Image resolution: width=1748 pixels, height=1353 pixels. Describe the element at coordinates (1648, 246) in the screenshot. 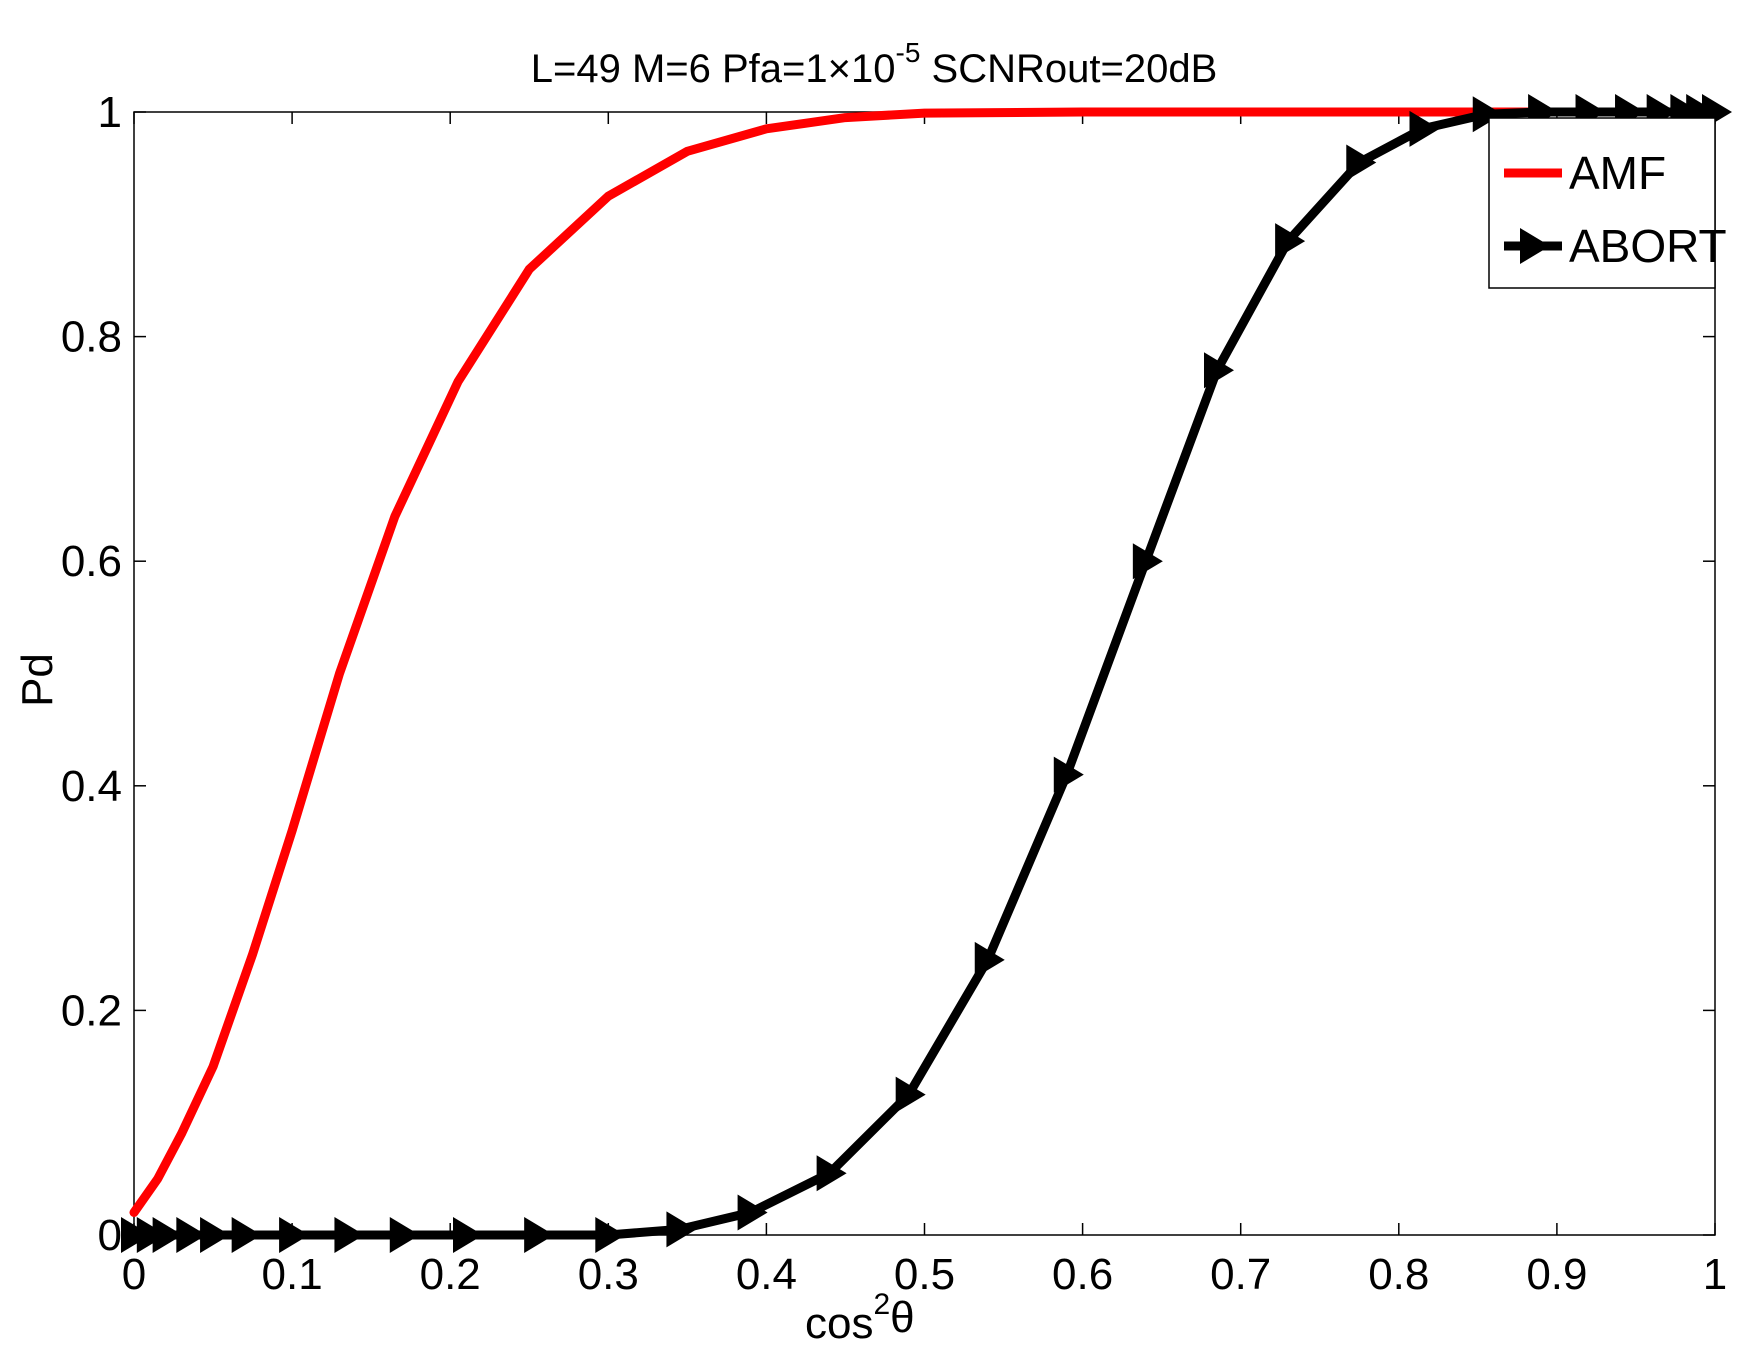

I see `legend-label-abort: ABORT` at that location.